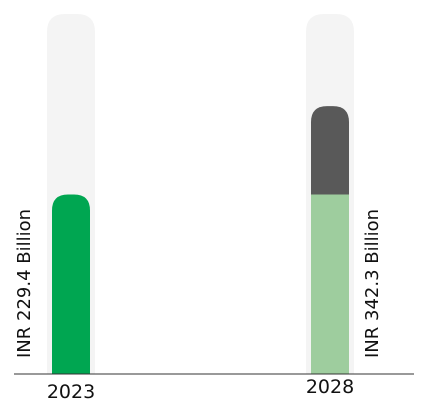 This screenshot has height=406, width=428. Describe the element at coordinates (330, 387) in the screenshot. I see `tick-label-2028: 2028` at that location.